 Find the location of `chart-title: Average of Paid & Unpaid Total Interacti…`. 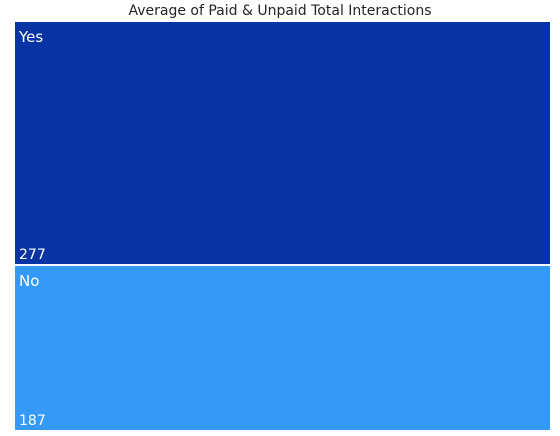

chart-title: Average of Paid & Unpaid Total Interacti… is located at coordinates (280, 11).